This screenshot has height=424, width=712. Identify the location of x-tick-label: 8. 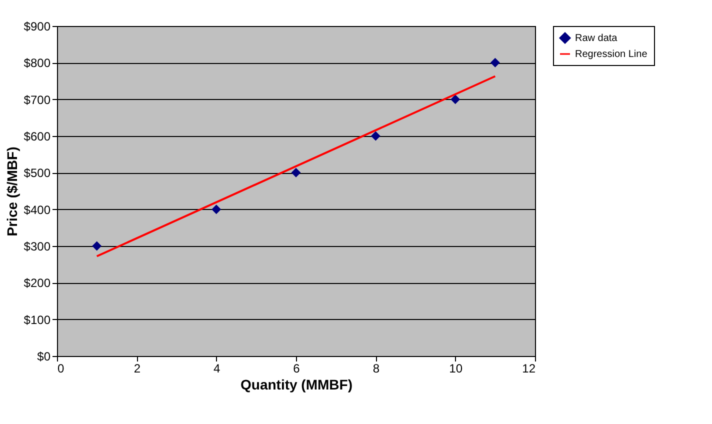
(376, 369).